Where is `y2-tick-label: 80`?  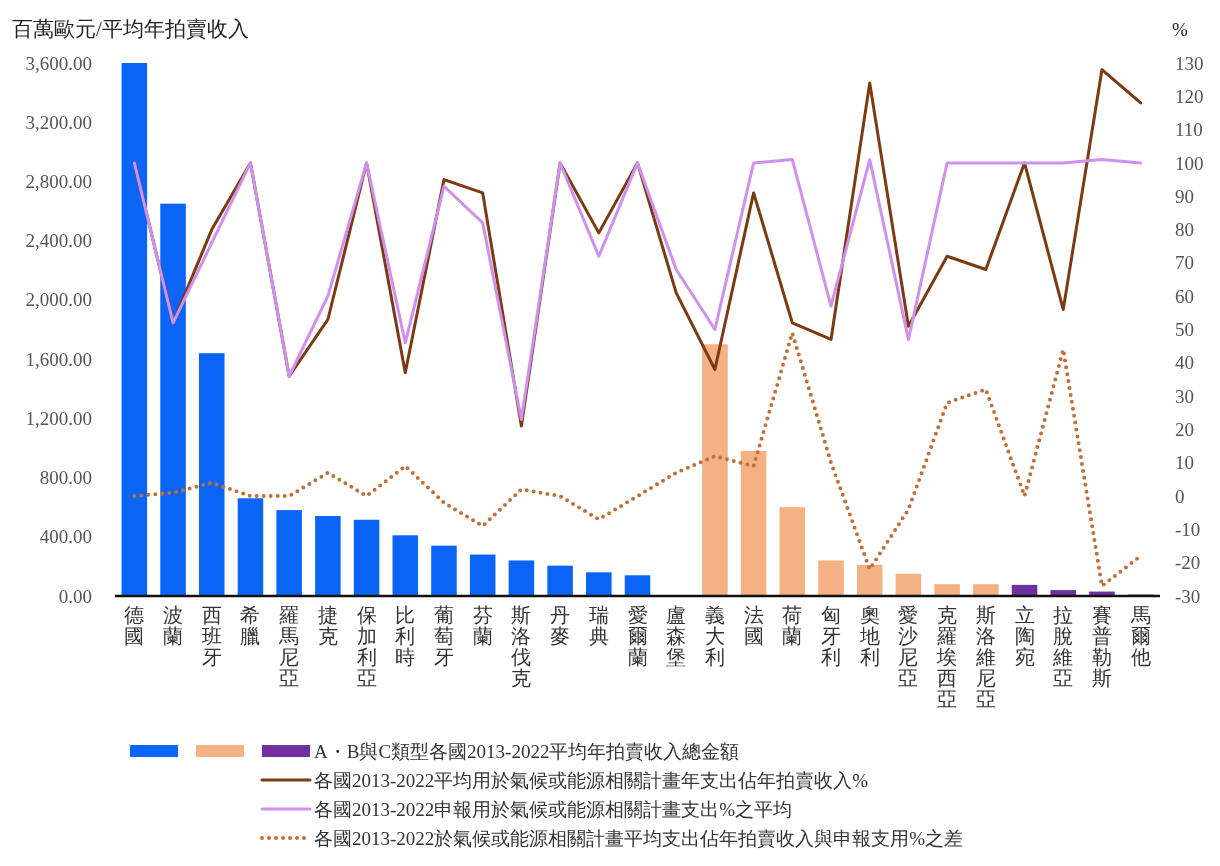
y2-tick-label: 80 is located at coordinates (1184, 230).